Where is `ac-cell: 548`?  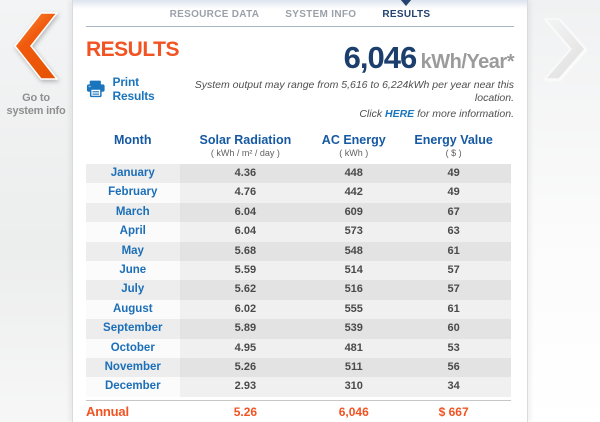
ac-cell: 548 is located at coordinates (354, 251).